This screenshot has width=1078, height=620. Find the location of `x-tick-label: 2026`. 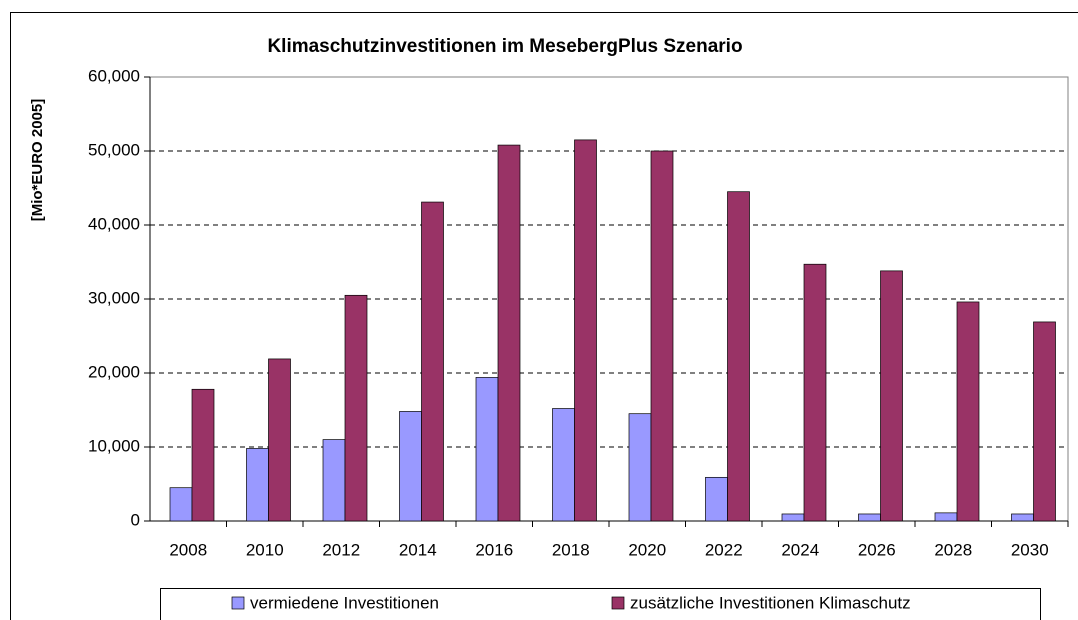

x-tick-label: 2026 is located at coordinates (877, 549).